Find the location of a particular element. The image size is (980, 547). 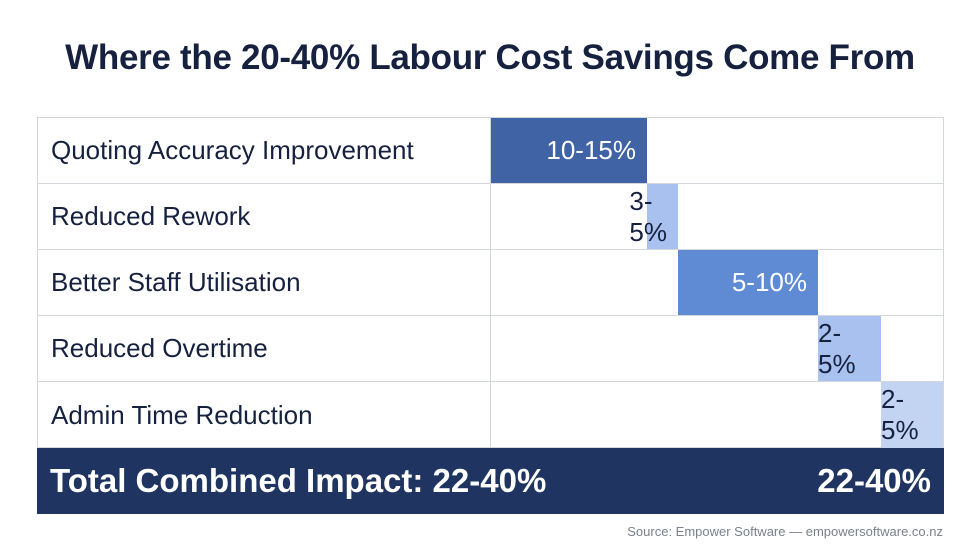

row-label: Reduced Rework is located at coordinates (264, 216).